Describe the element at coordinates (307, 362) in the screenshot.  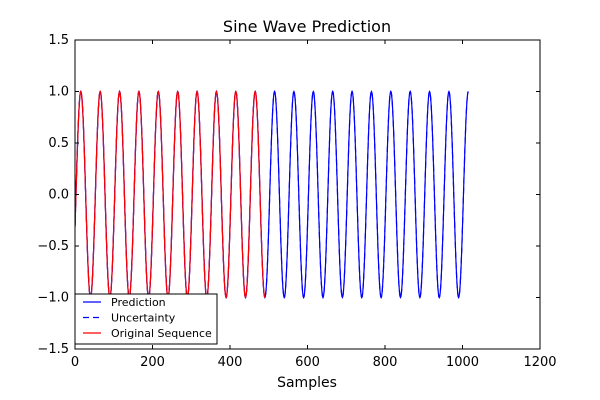
I see `x-tick-label: 600` at that location.